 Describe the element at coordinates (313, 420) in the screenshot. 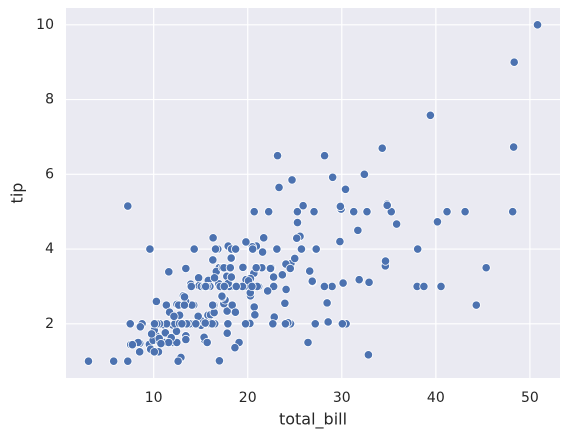

I see `x-axis-label: total_bill` at that location.